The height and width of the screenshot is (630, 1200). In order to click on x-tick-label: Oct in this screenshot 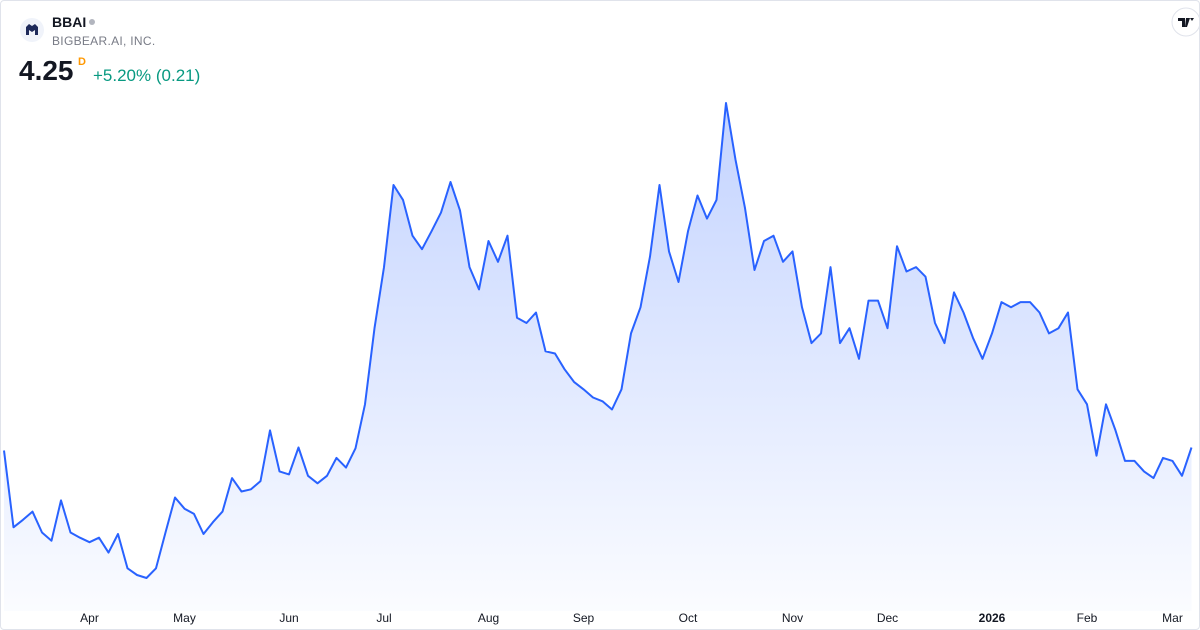, I will do `click(688, 618)`.